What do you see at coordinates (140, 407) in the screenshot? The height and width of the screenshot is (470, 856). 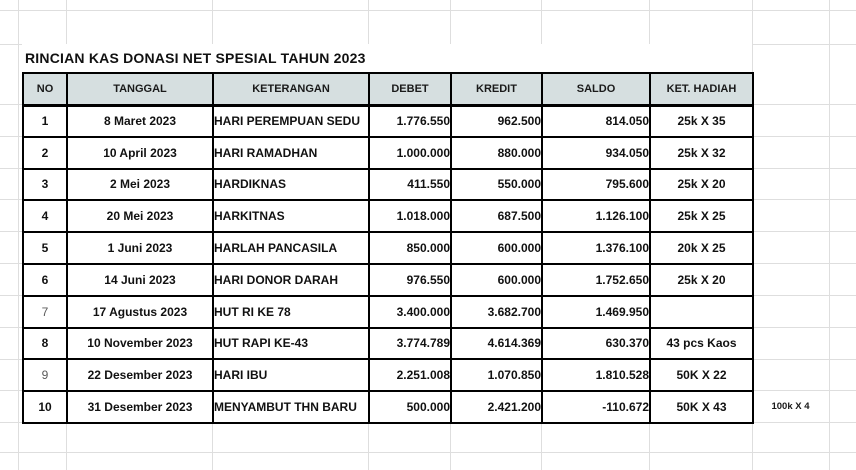 I see `cell-tanggal: 31 Desember 2023` at bounding box center [140, 407].